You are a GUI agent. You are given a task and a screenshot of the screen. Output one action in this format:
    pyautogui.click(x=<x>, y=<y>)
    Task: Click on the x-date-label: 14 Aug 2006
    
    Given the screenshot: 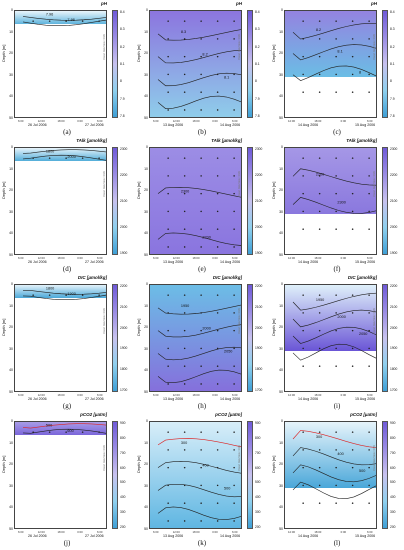 What is the action you would take?
    pyautogui.click(x=308, y=536)
    